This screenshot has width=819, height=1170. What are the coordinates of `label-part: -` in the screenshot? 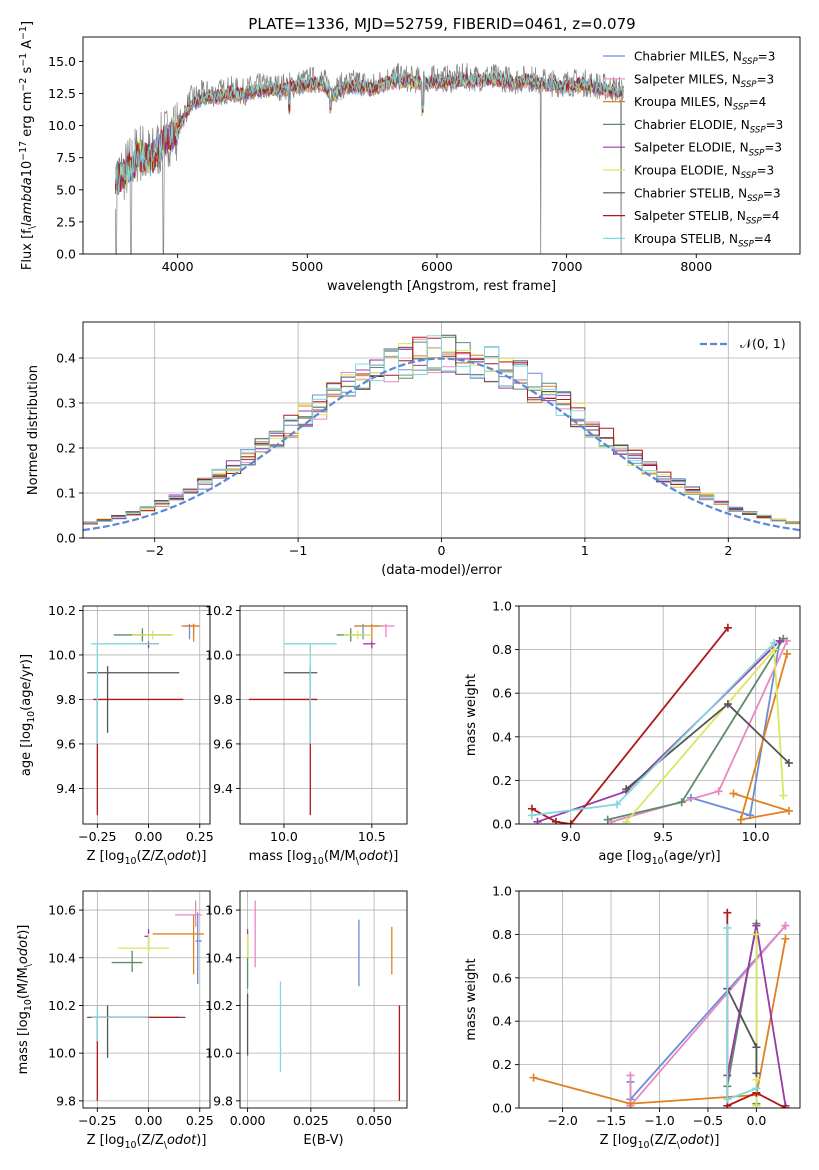 It's located at (328, 1140).